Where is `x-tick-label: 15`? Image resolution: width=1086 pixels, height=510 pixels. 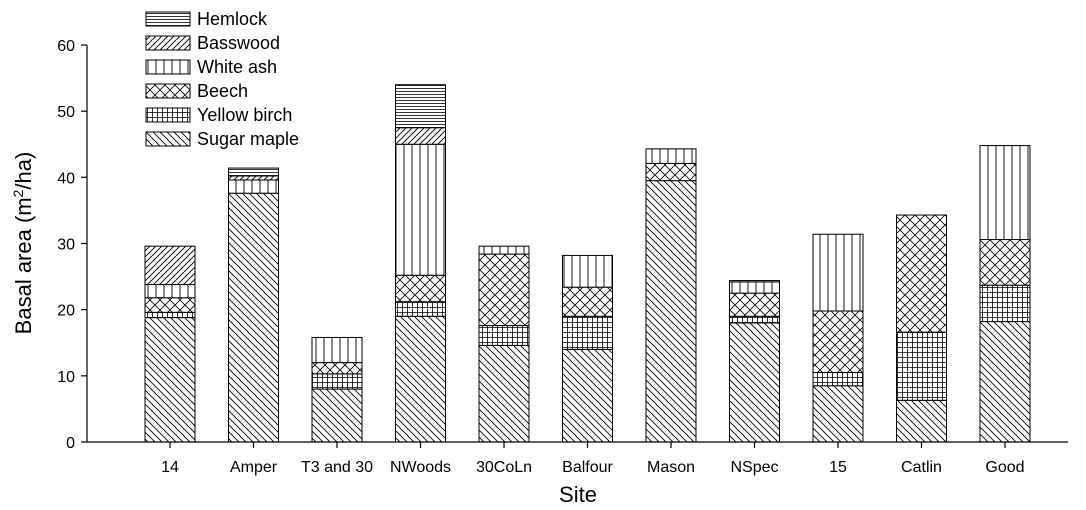
x-tick-label: 15 is located at coordinates (838, 467).